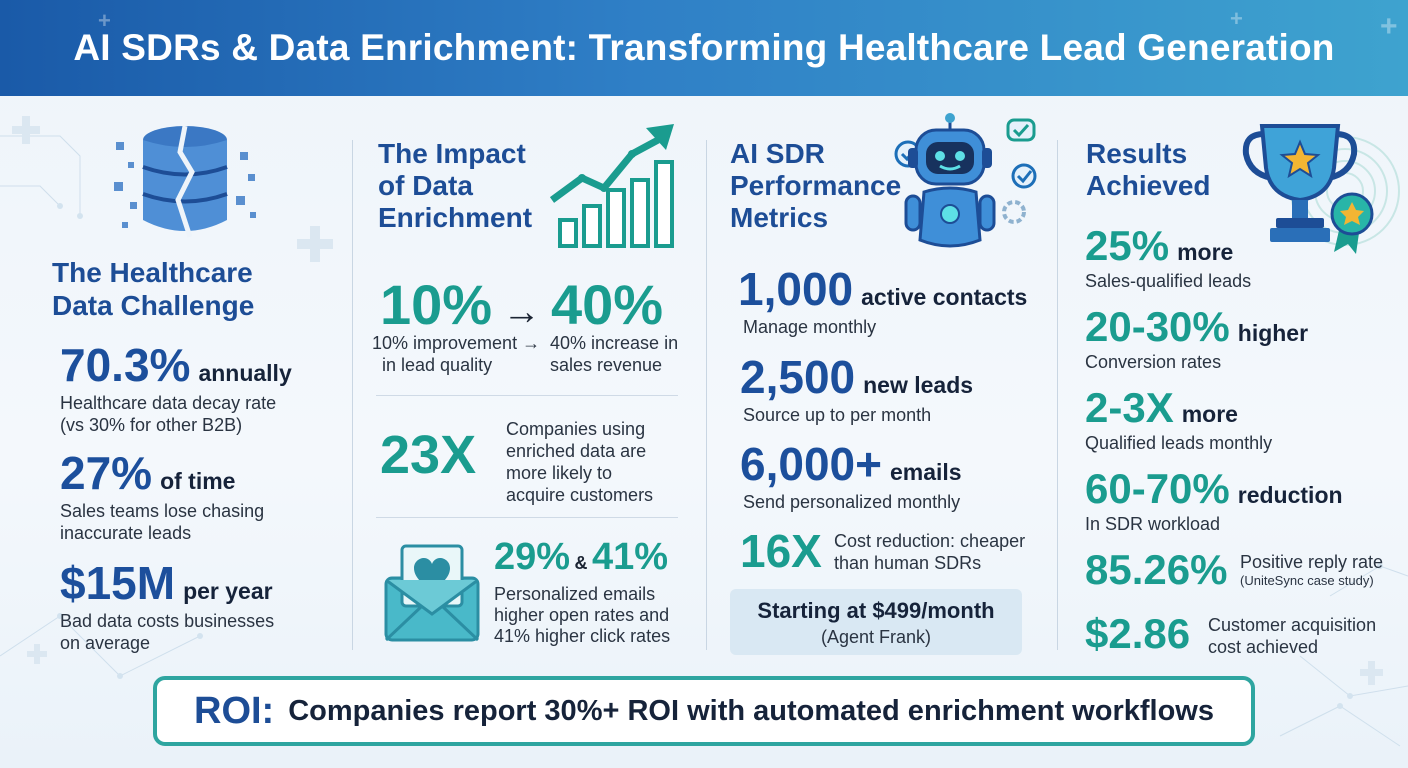 The width and height of the screenshot is (1408, 768). What do you see at coordinates (559, 473) in the screenshot?
I see `description-line: more likely to` at bounding box center [559, 473].